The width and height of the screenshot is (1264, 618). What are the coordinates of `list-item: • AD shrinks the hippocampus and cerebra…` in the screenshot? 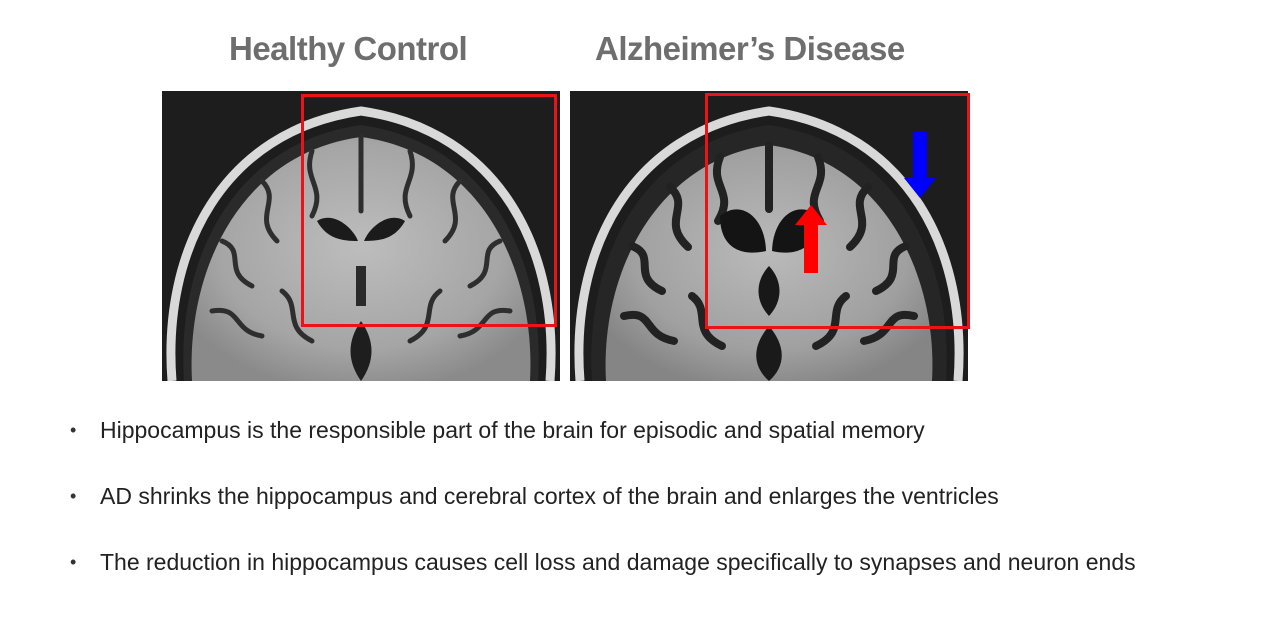 It's located at (603, 507).